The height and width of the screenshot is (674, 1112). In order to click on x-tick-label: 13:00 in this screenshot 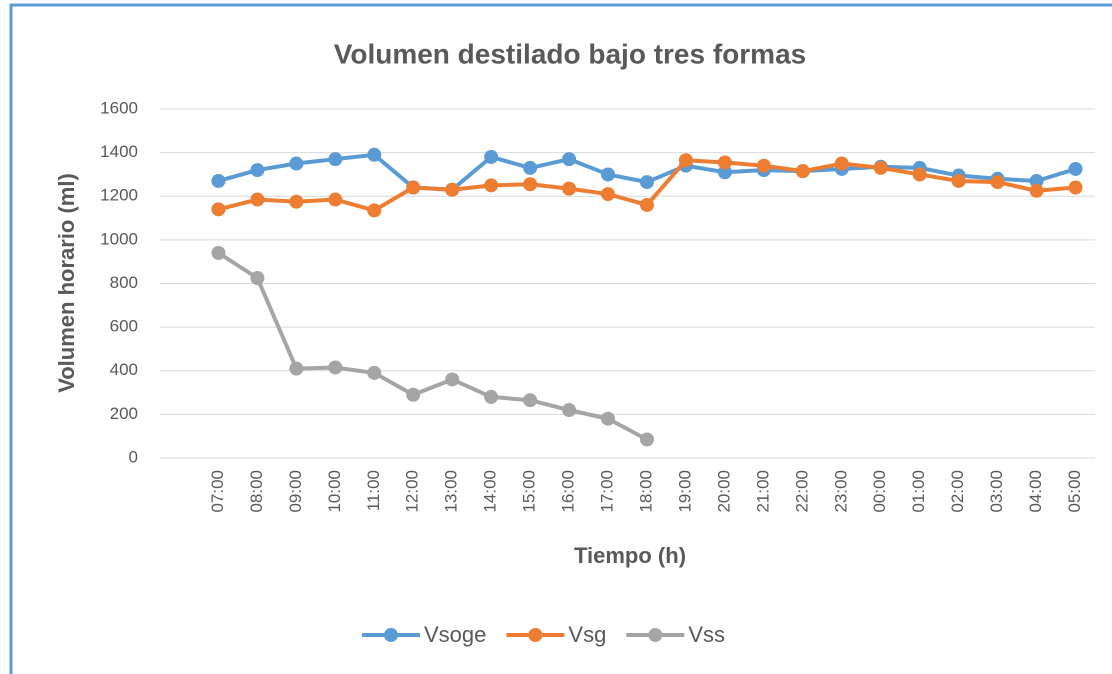, I will do `click(451, 491)`.